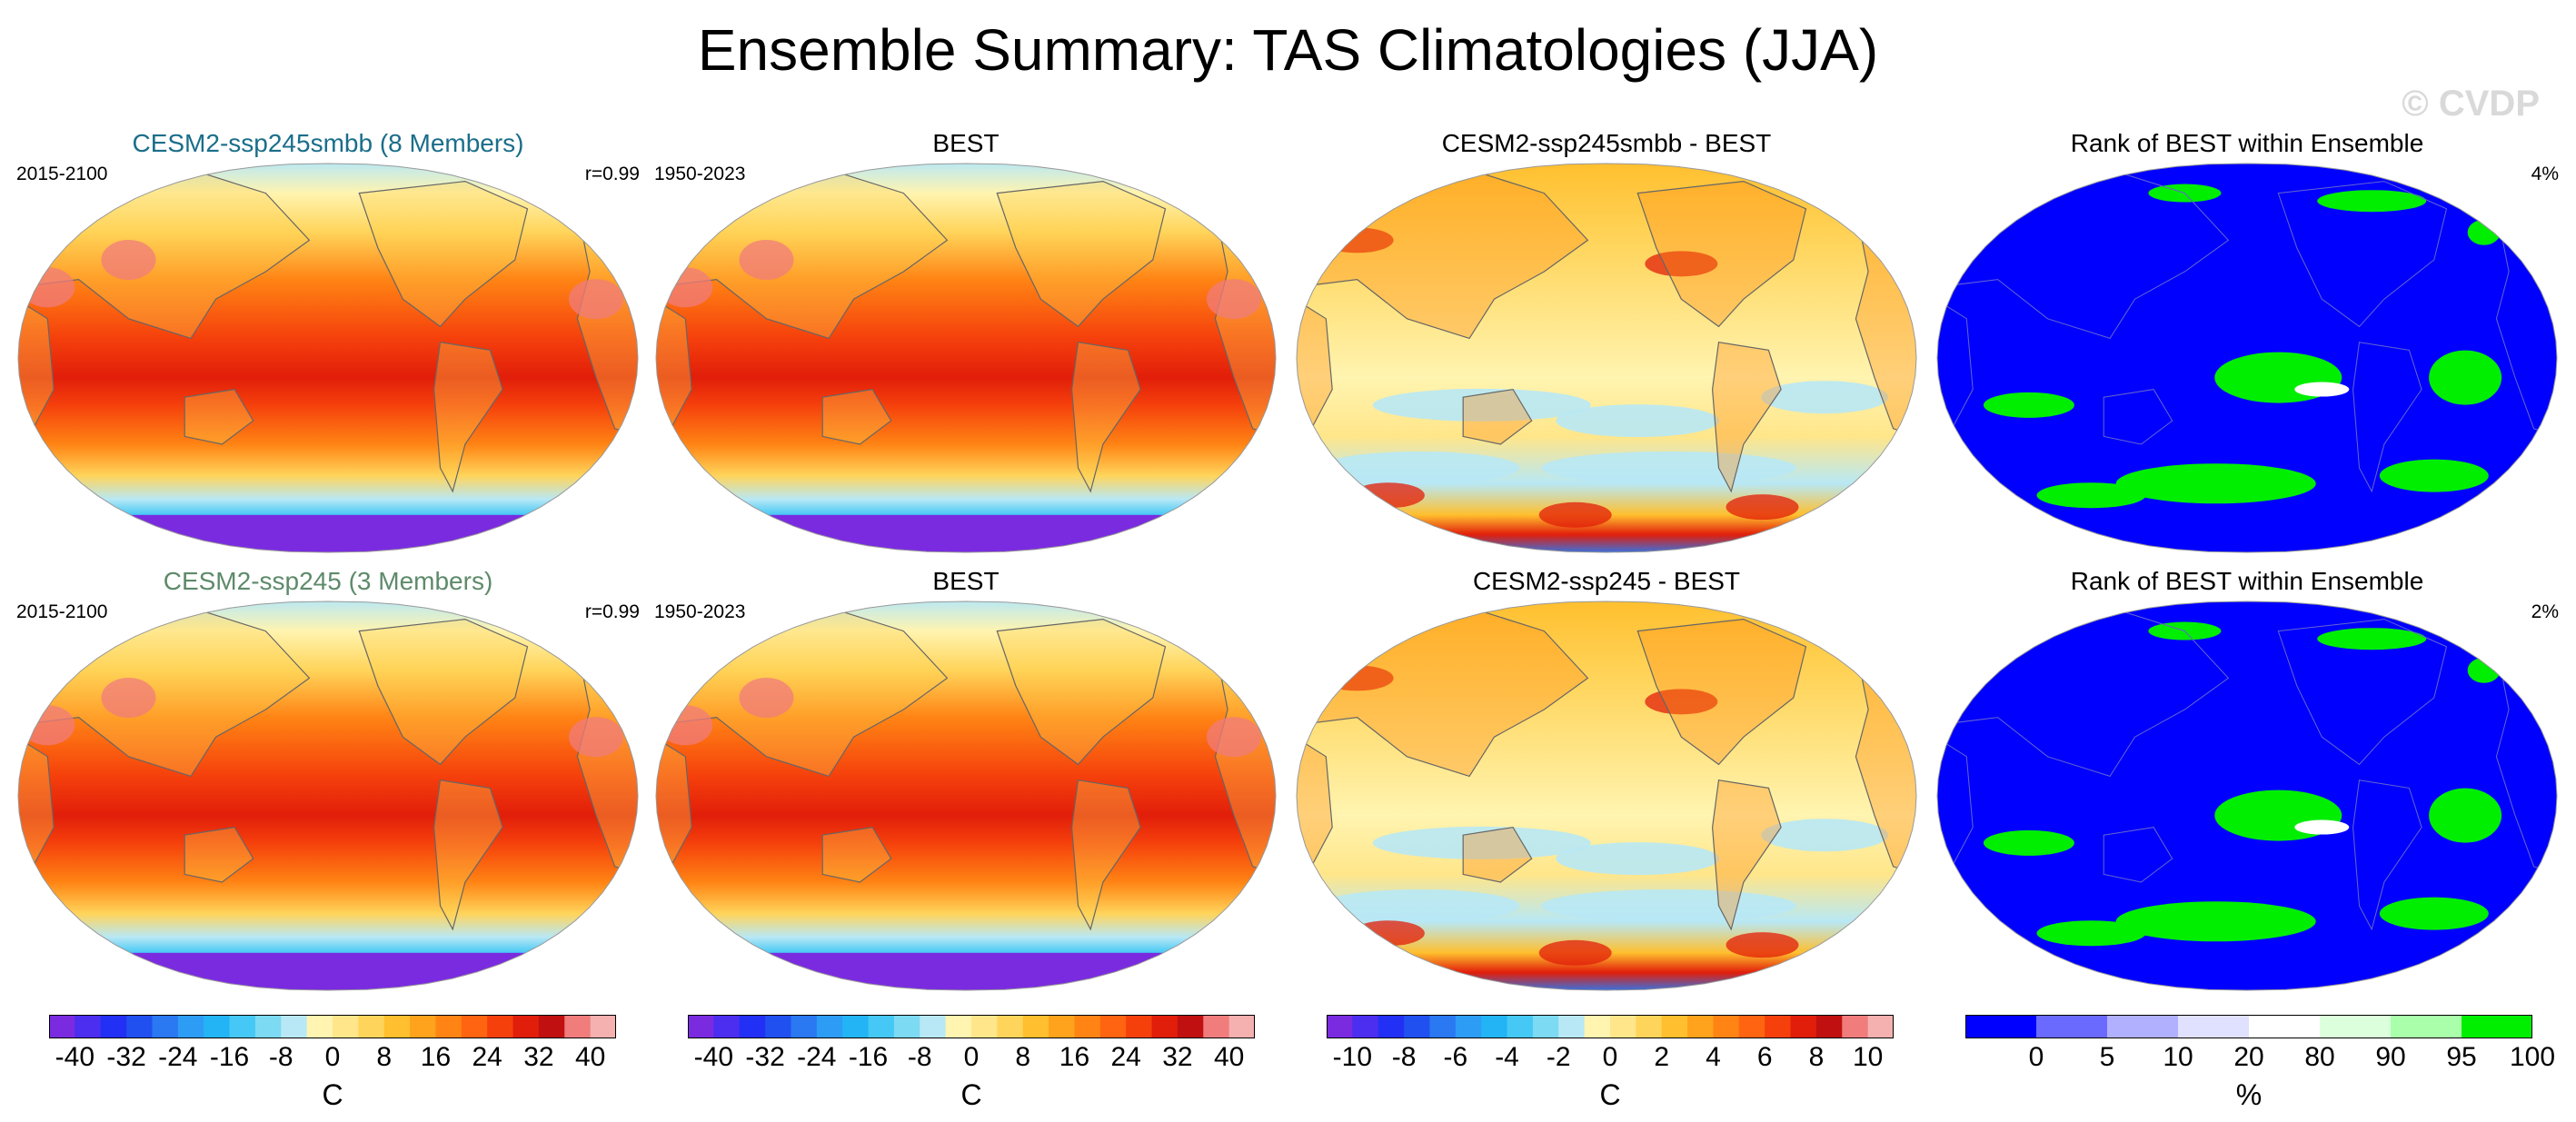  What do you see at coordinates (2319, 1057) in the screenshot?
I see `colorbar-tick-label: 80` at bounding box center [2319, 1057].